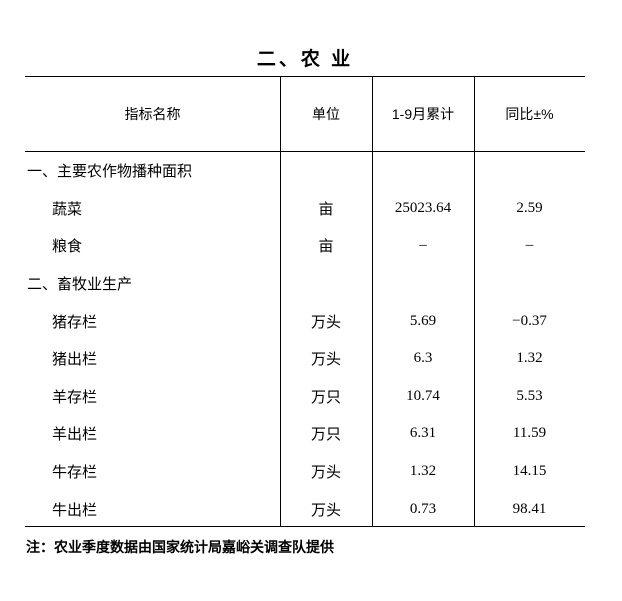  Describe the element at coordinates (423, 114) in the screenshot. I see `header-cumulative: 1-9月累计` at that location.